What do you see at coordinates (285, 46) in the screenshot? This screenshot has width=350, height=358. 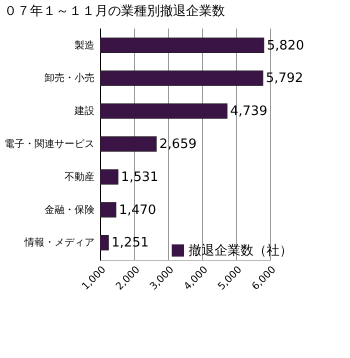 I see `text: 5,820` at bounding box center [285, 46].